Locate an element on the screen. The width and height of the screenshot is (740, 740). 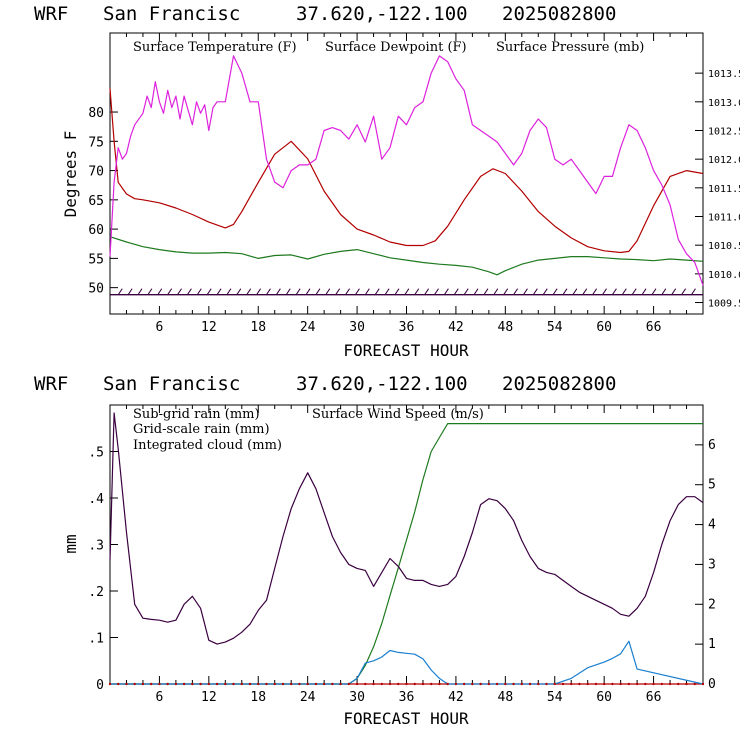
top-x-tick-label: 42 is located at coordinates (456, 327).